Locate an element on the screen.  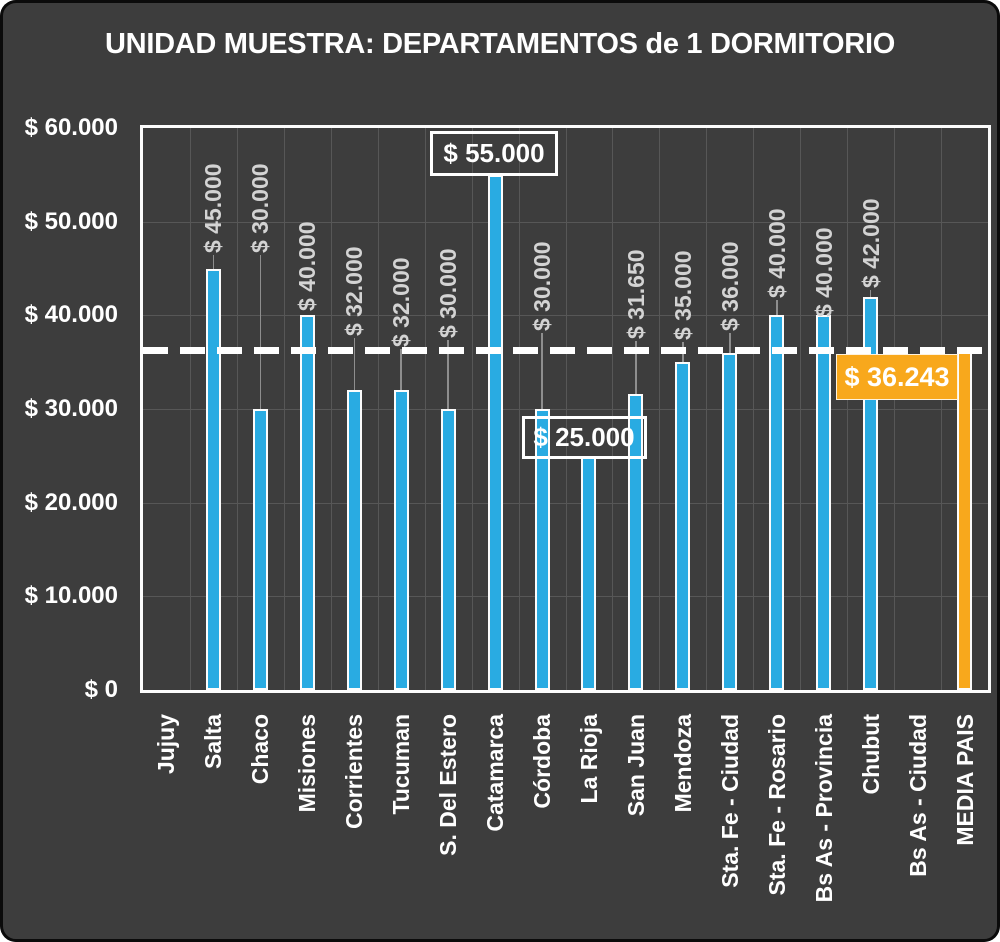
value-label-box-media-pais: $ 36.243 is located at coordinates (897, 377).